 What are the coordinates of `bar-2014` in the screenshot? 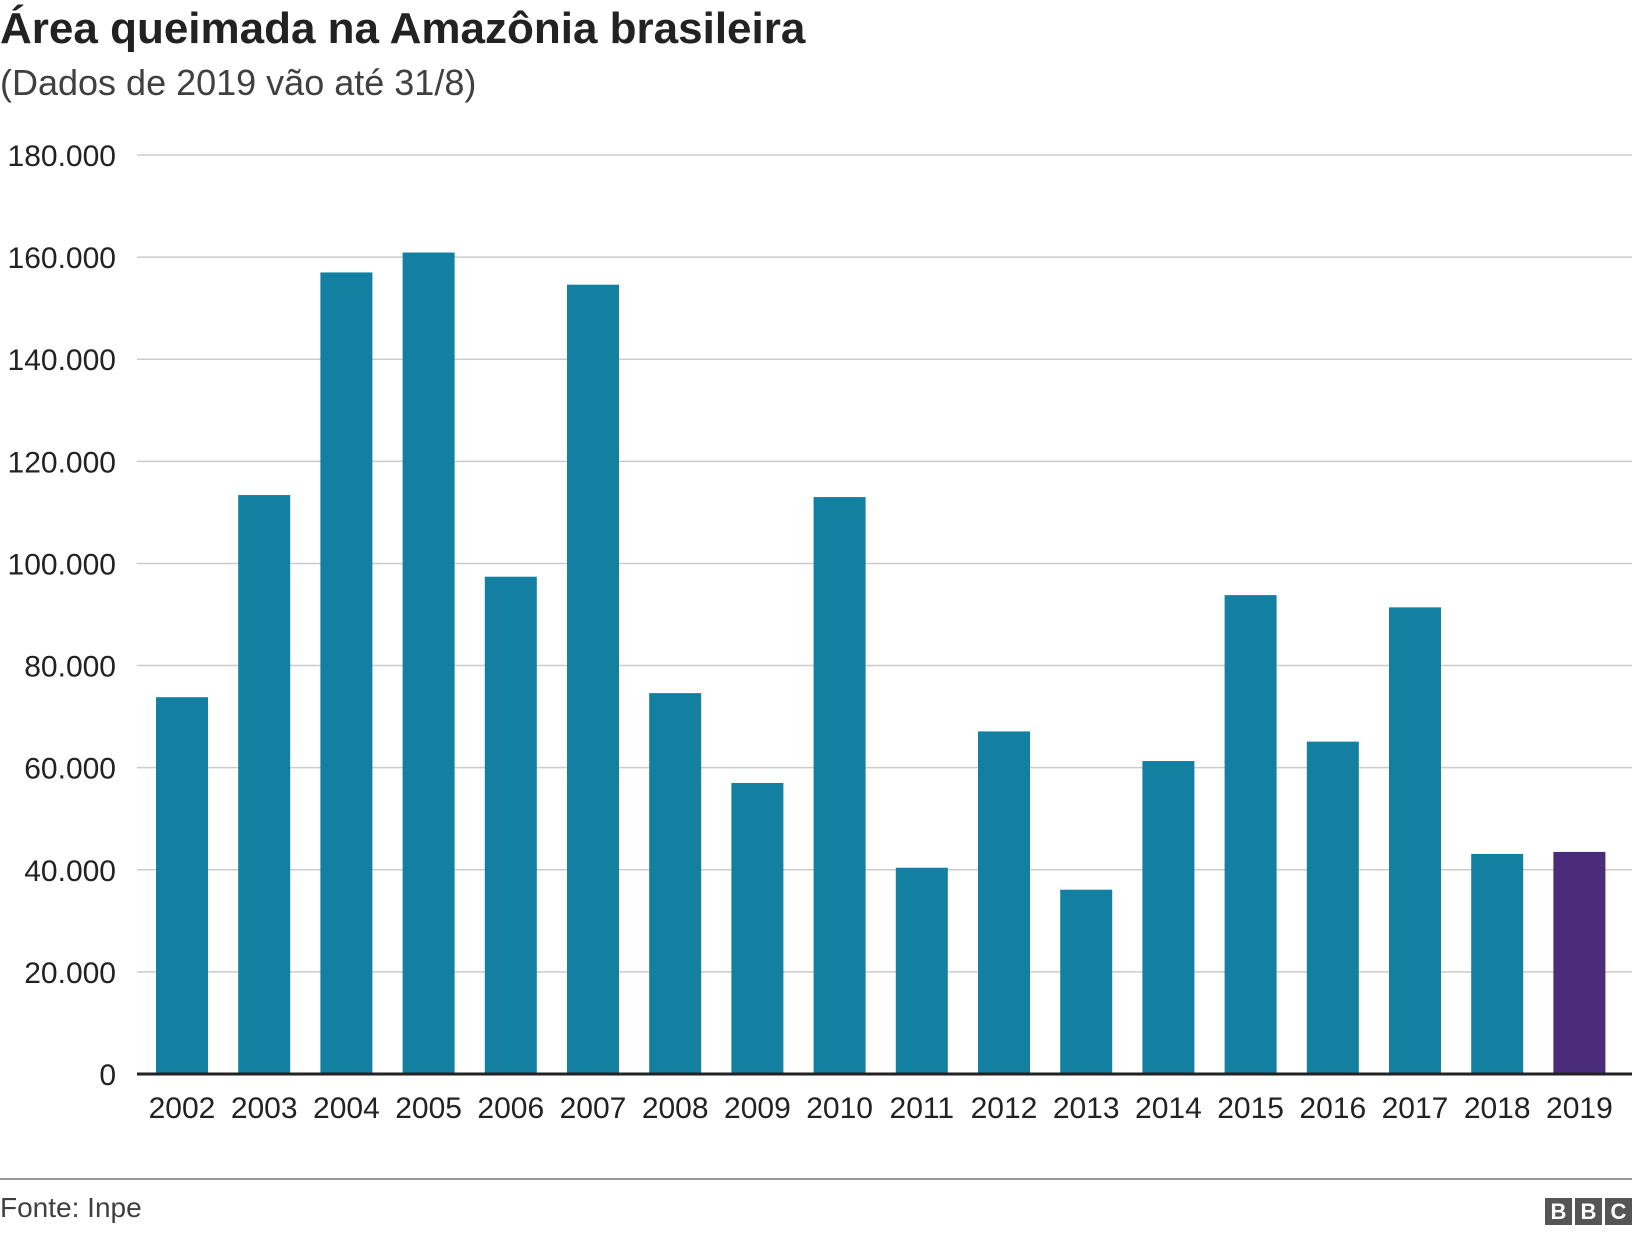 It's located at (1168, 917).